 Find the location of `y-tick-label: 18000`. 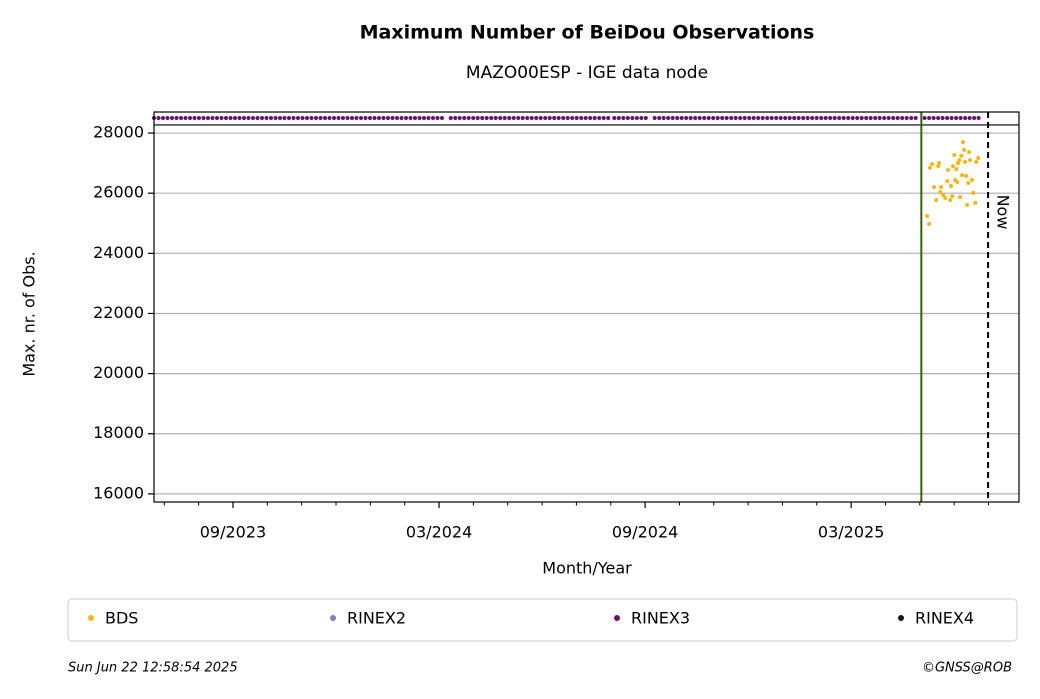

y-tick-label: 18000 is located at coordinates (118, 432).